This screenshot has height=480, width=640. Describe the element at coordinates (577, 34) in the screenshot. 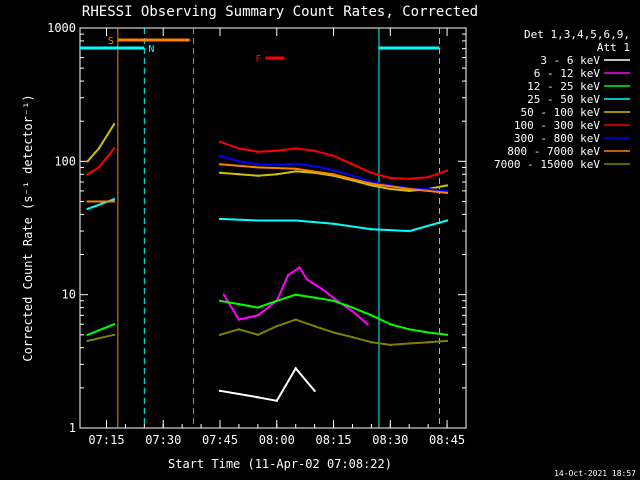

I see `legend-header: Det 1,3,4,5,6,9,` at that location.